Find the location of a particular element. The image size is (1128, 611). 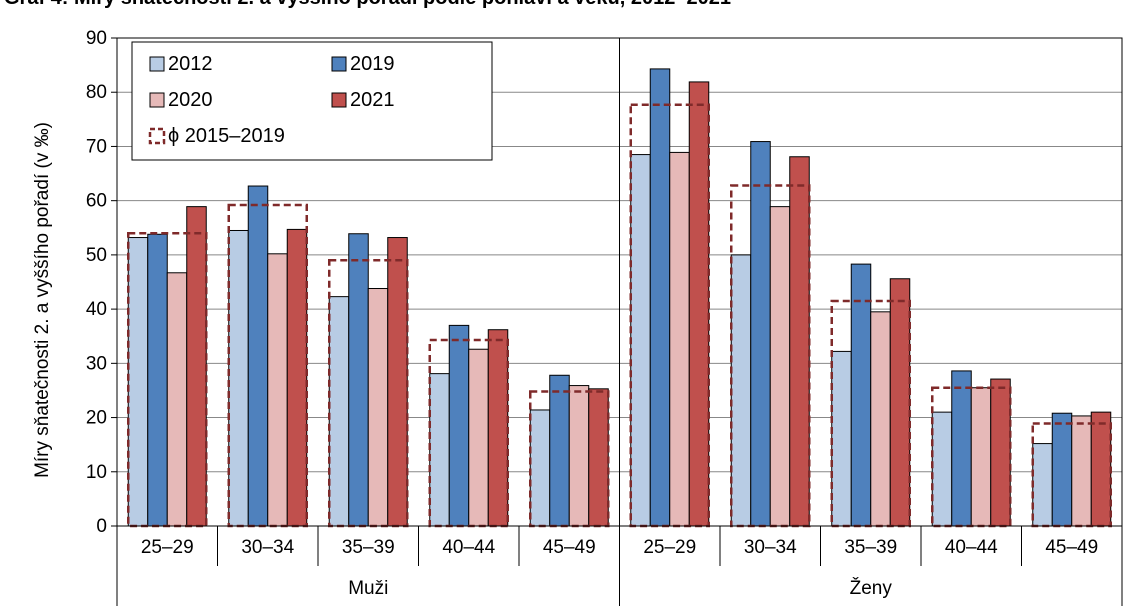

legend-label-2012: 2012 is located at coordinates (190, 64).